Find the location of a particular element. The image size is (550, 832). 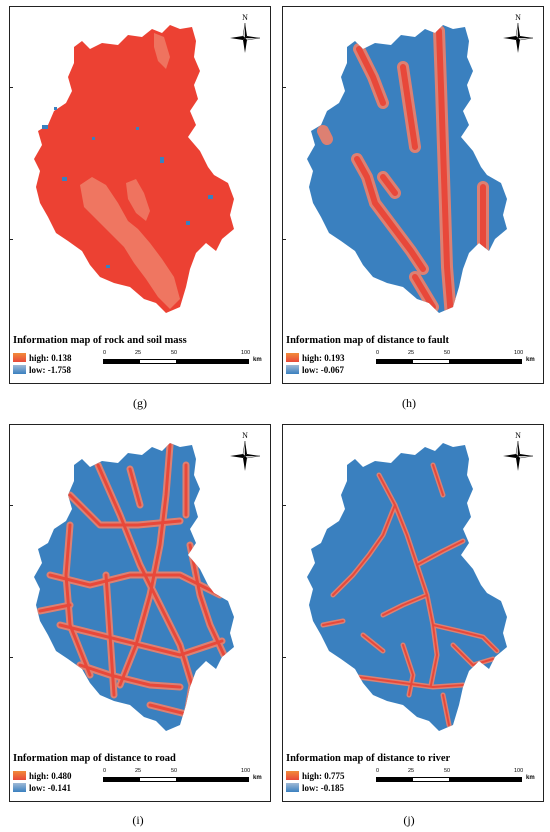

panel-caption-h: (h) is located at coordinates (409, 403).